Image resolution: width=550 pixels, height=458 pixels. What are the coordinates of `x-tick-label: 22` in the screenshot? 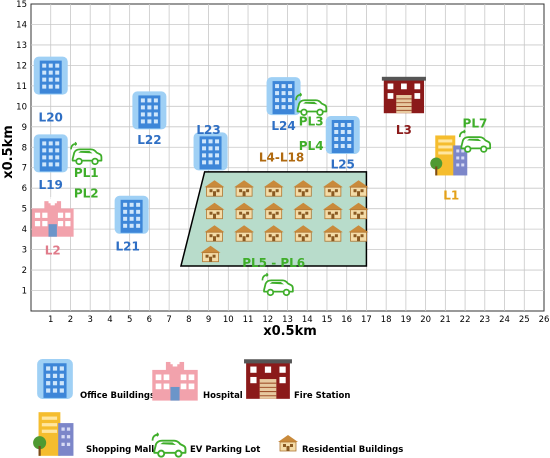 It's located at (465, 320).